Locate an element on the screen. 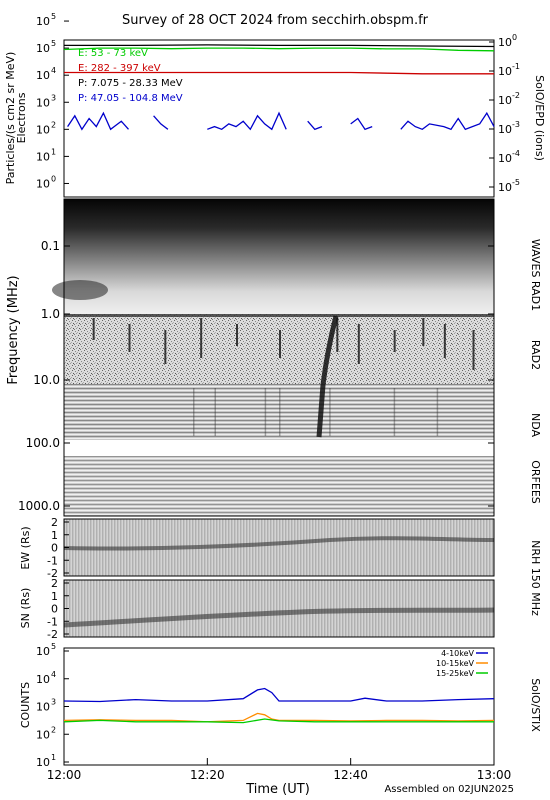 The width and height of the screenshot is (550, 800). stix-frame is located at coordinates (279, 706).